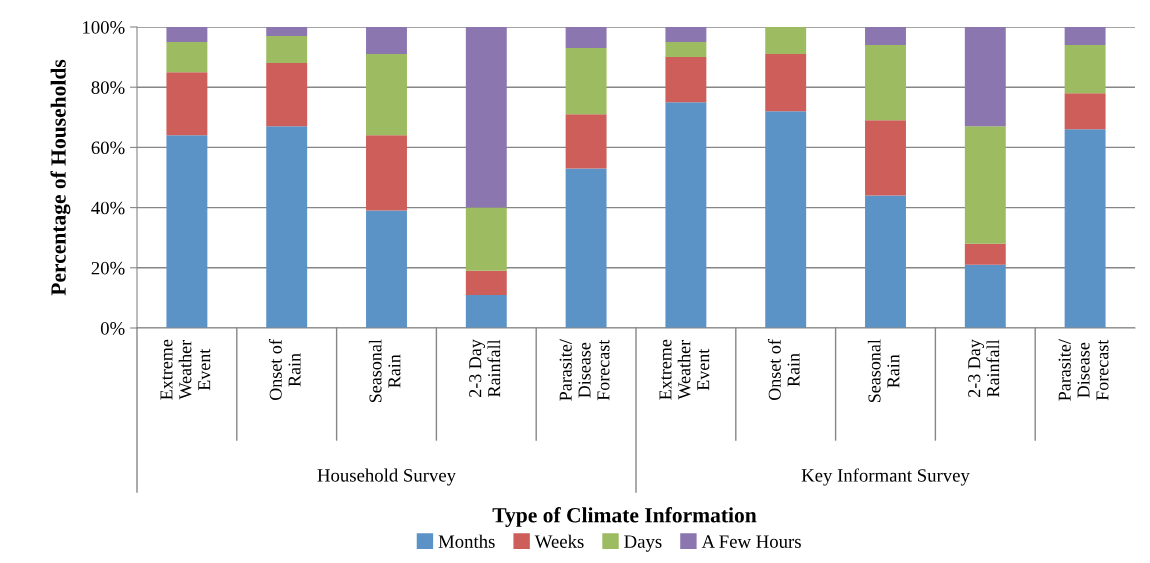 The height and width of the screenshot is (563, 1150). I want to click on y-tick-label: 60%, so click(108, 148).